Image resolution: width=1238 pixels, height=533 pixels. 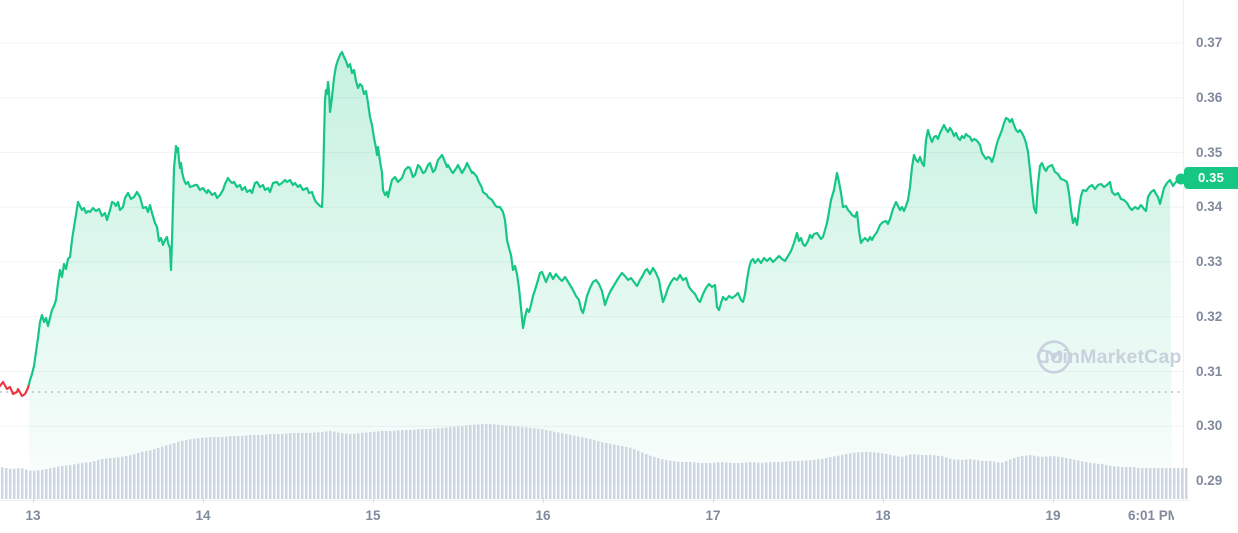 What do you see at coordinates (883, 515) in the screenshot?
I see `x-axis-label: 18` at bounding box center [883, 515].